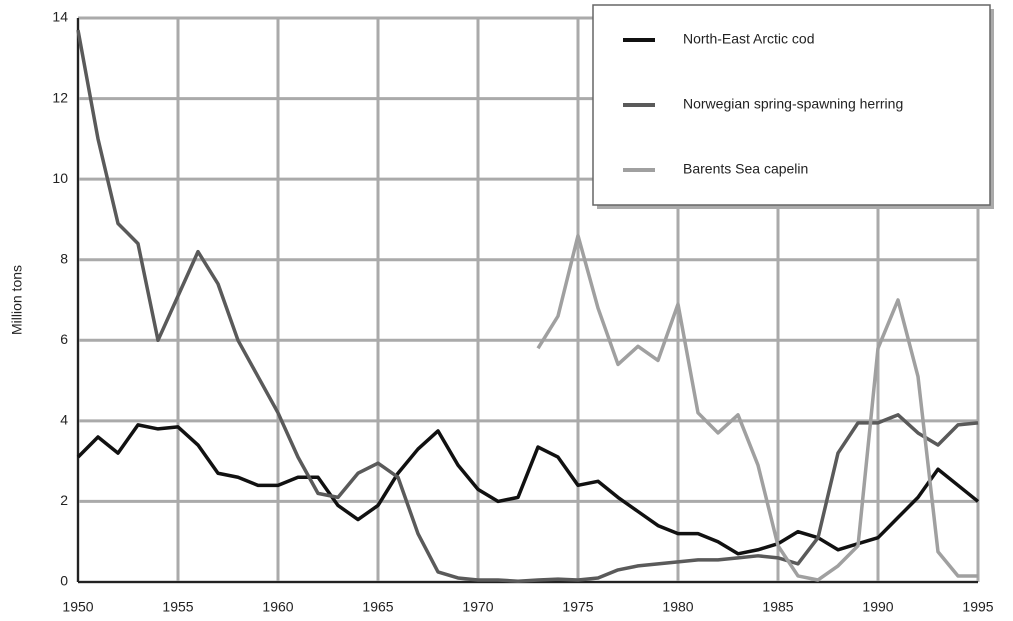 This screenshot has height=621, width=1013. I want to click on x-tick-label: 1985, so click(777, 607).